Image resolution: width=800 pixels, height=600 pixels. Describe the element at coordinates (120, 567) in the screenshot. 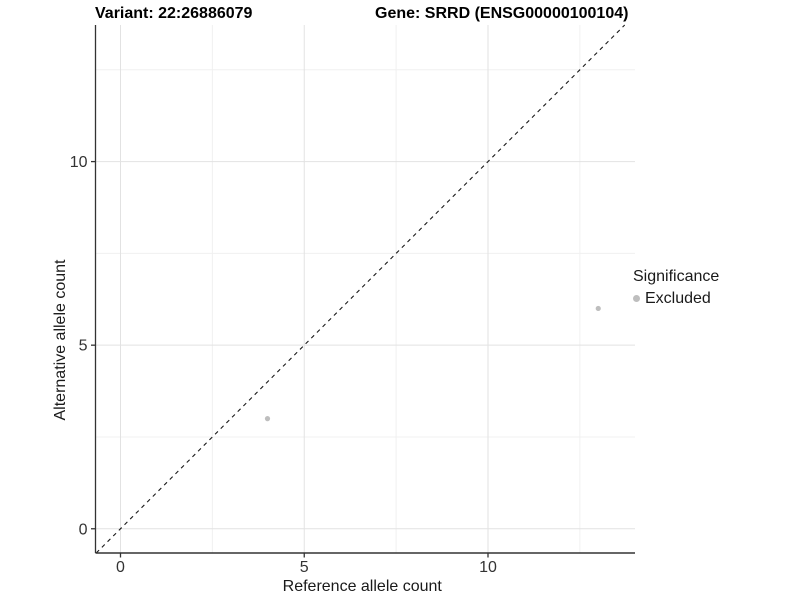

I see `x-tick-label: 0` at that location.